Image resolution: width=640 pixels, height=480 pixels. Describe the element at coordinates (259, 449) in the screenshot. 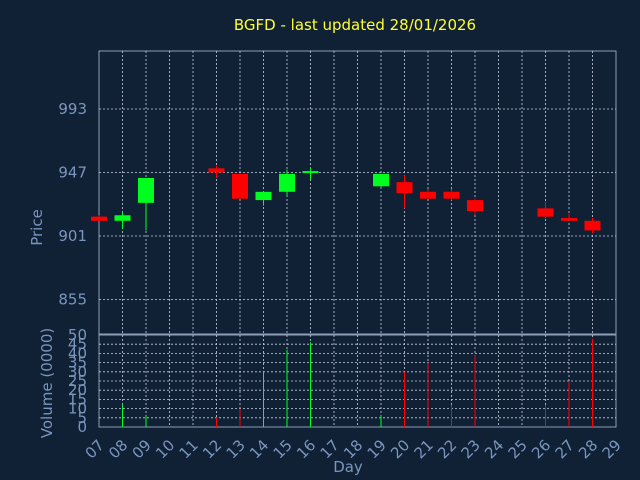

I see `x-tick-label: 14` at that location.